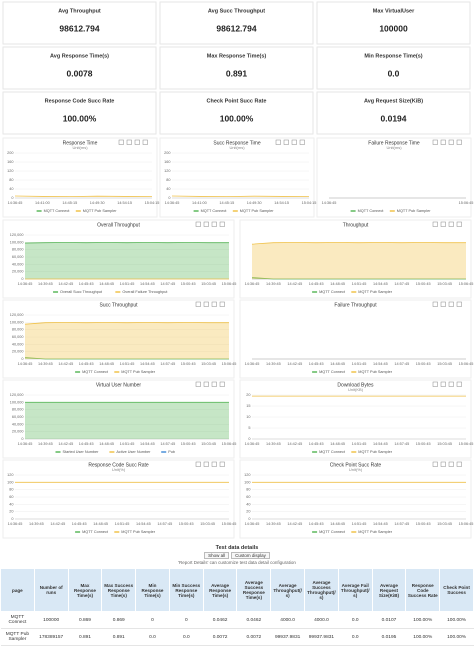 The width and height of the screenshot is (474, 646). What do you see at coordinates (17, 402) in the screenshot?
I see `y-tick-label: 100,000` at bounding box center [17, 402].